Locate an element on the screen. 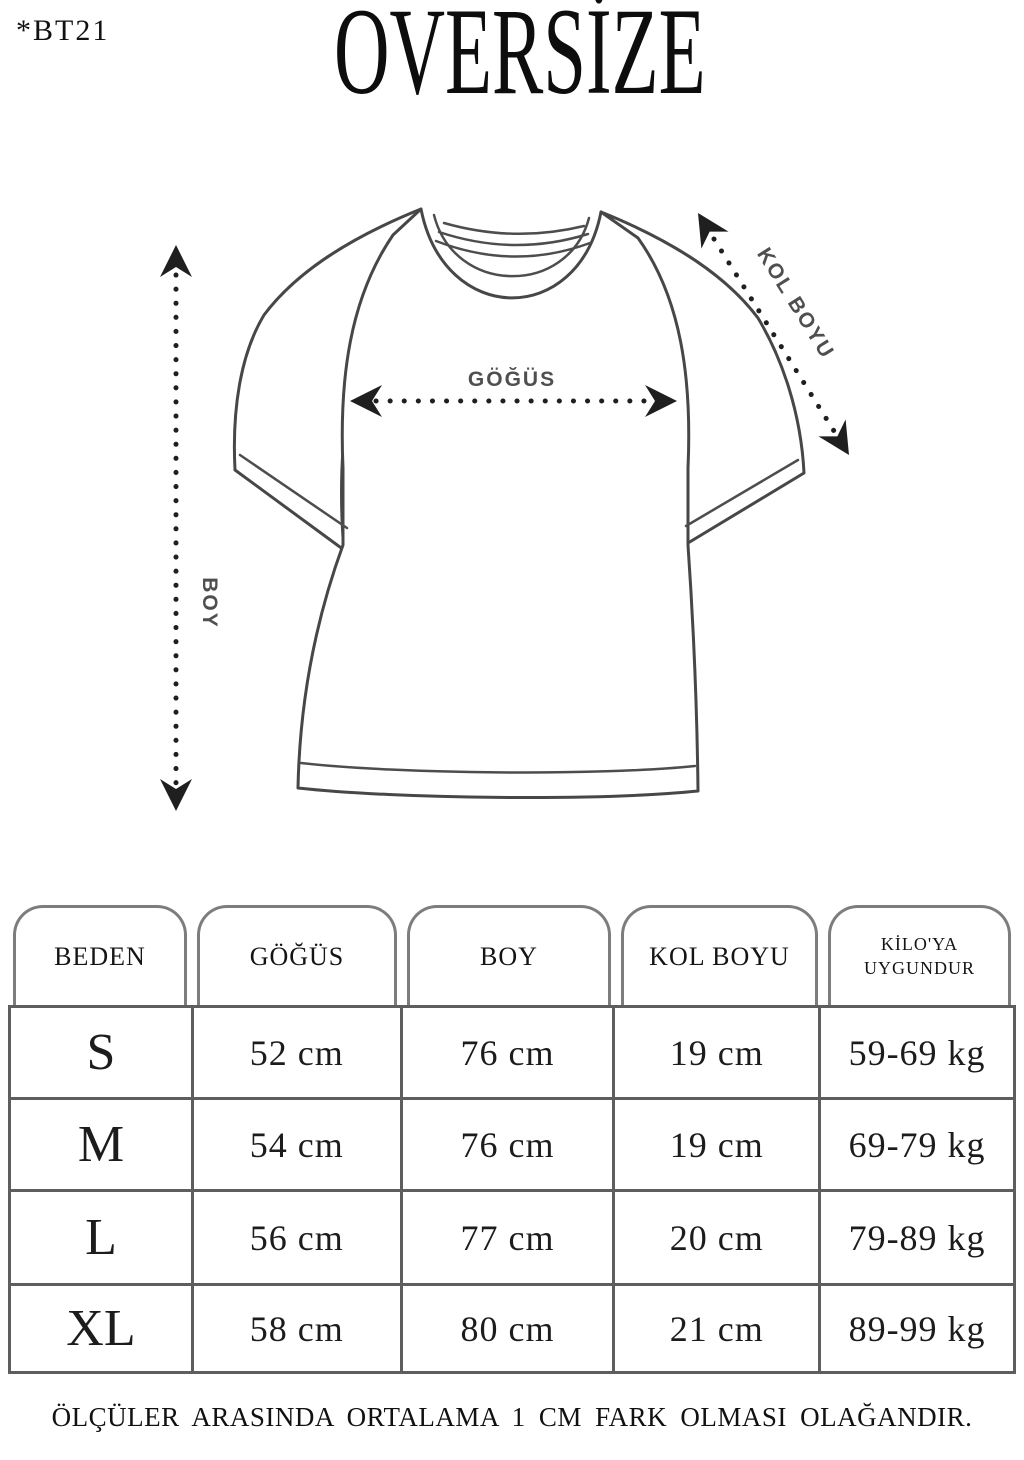  cell-chest: 58 cm is located at coordinates (298, 1328).